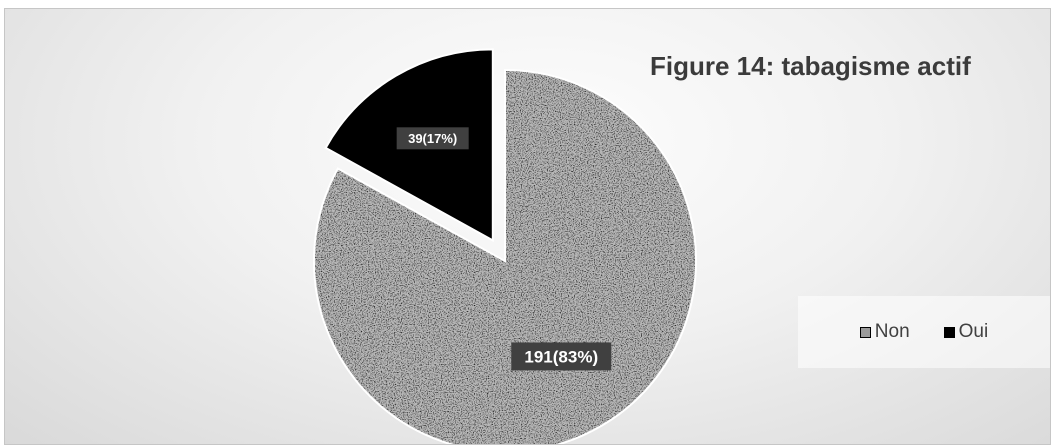 The width and height of the screenshot is (1056, 446). I want to click on data-label-non: 191(83%), so click(561, 356).